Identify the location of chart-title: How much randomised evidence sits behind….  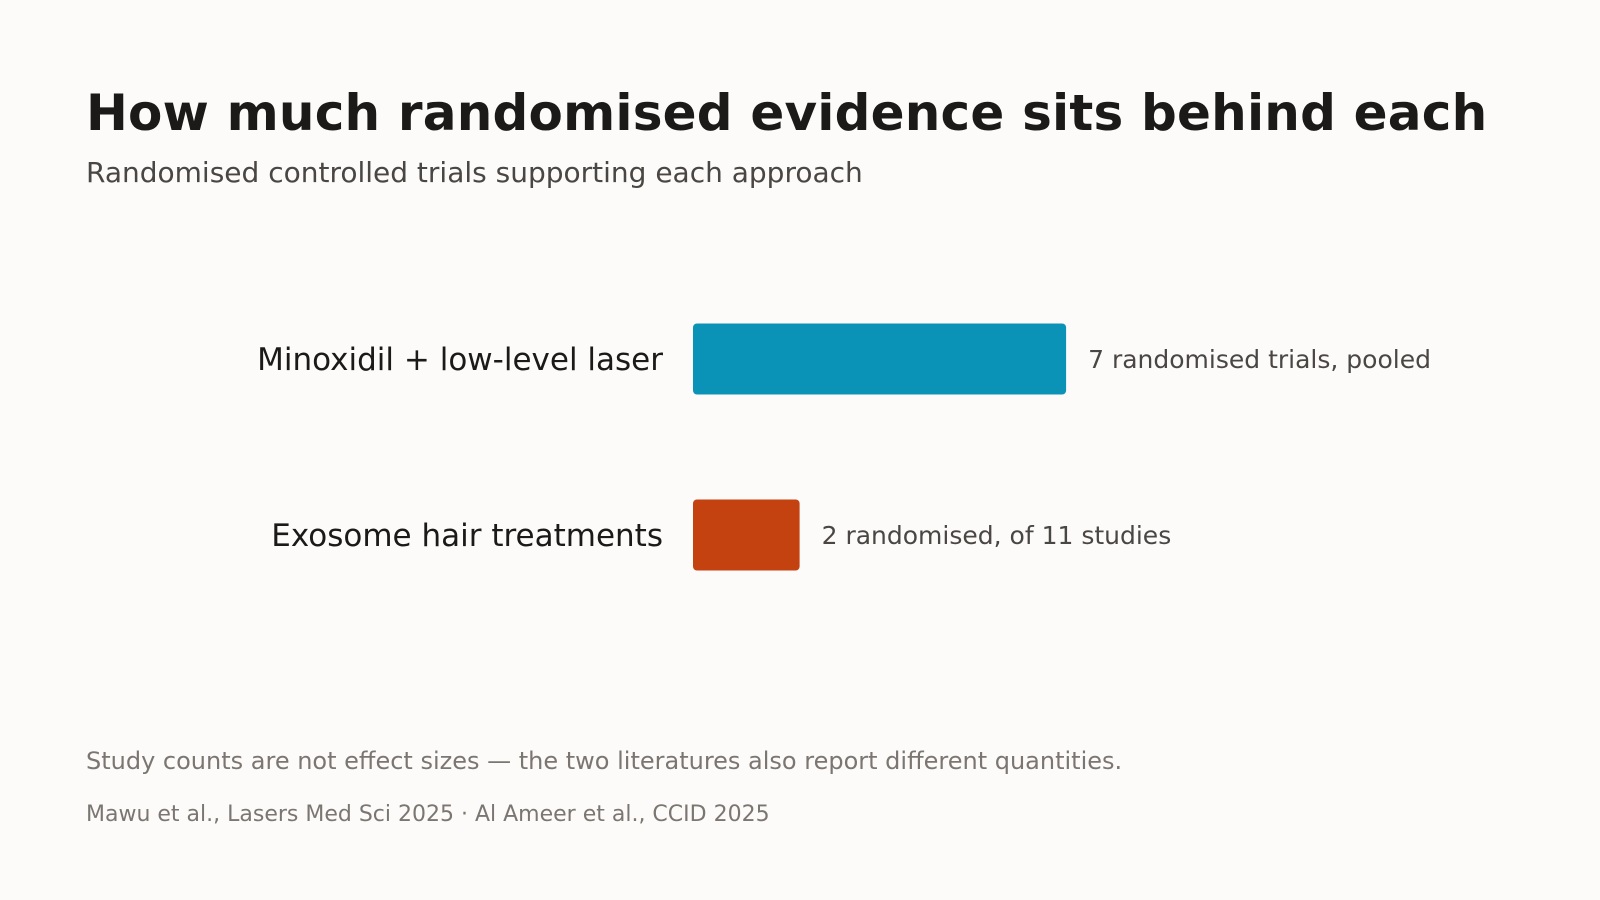
(787, 113).